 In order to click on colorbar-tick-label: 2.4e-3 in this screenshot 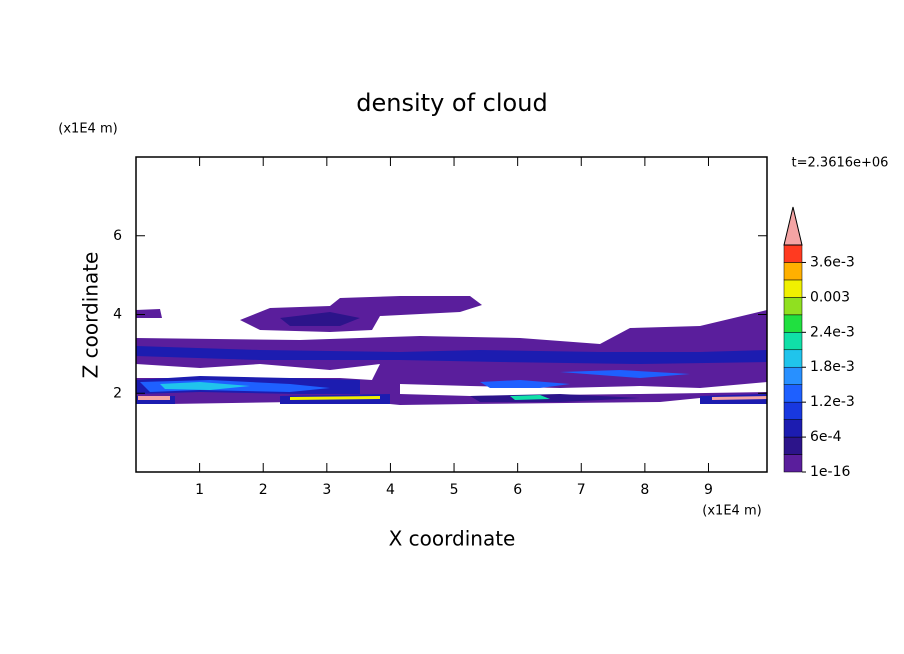, I will do `click(832, 332)`.